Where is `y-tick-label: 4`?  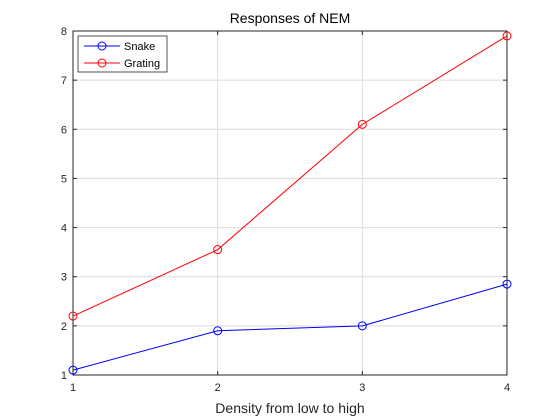
y-tick-label: 4 is located at coordinates (64, 229).